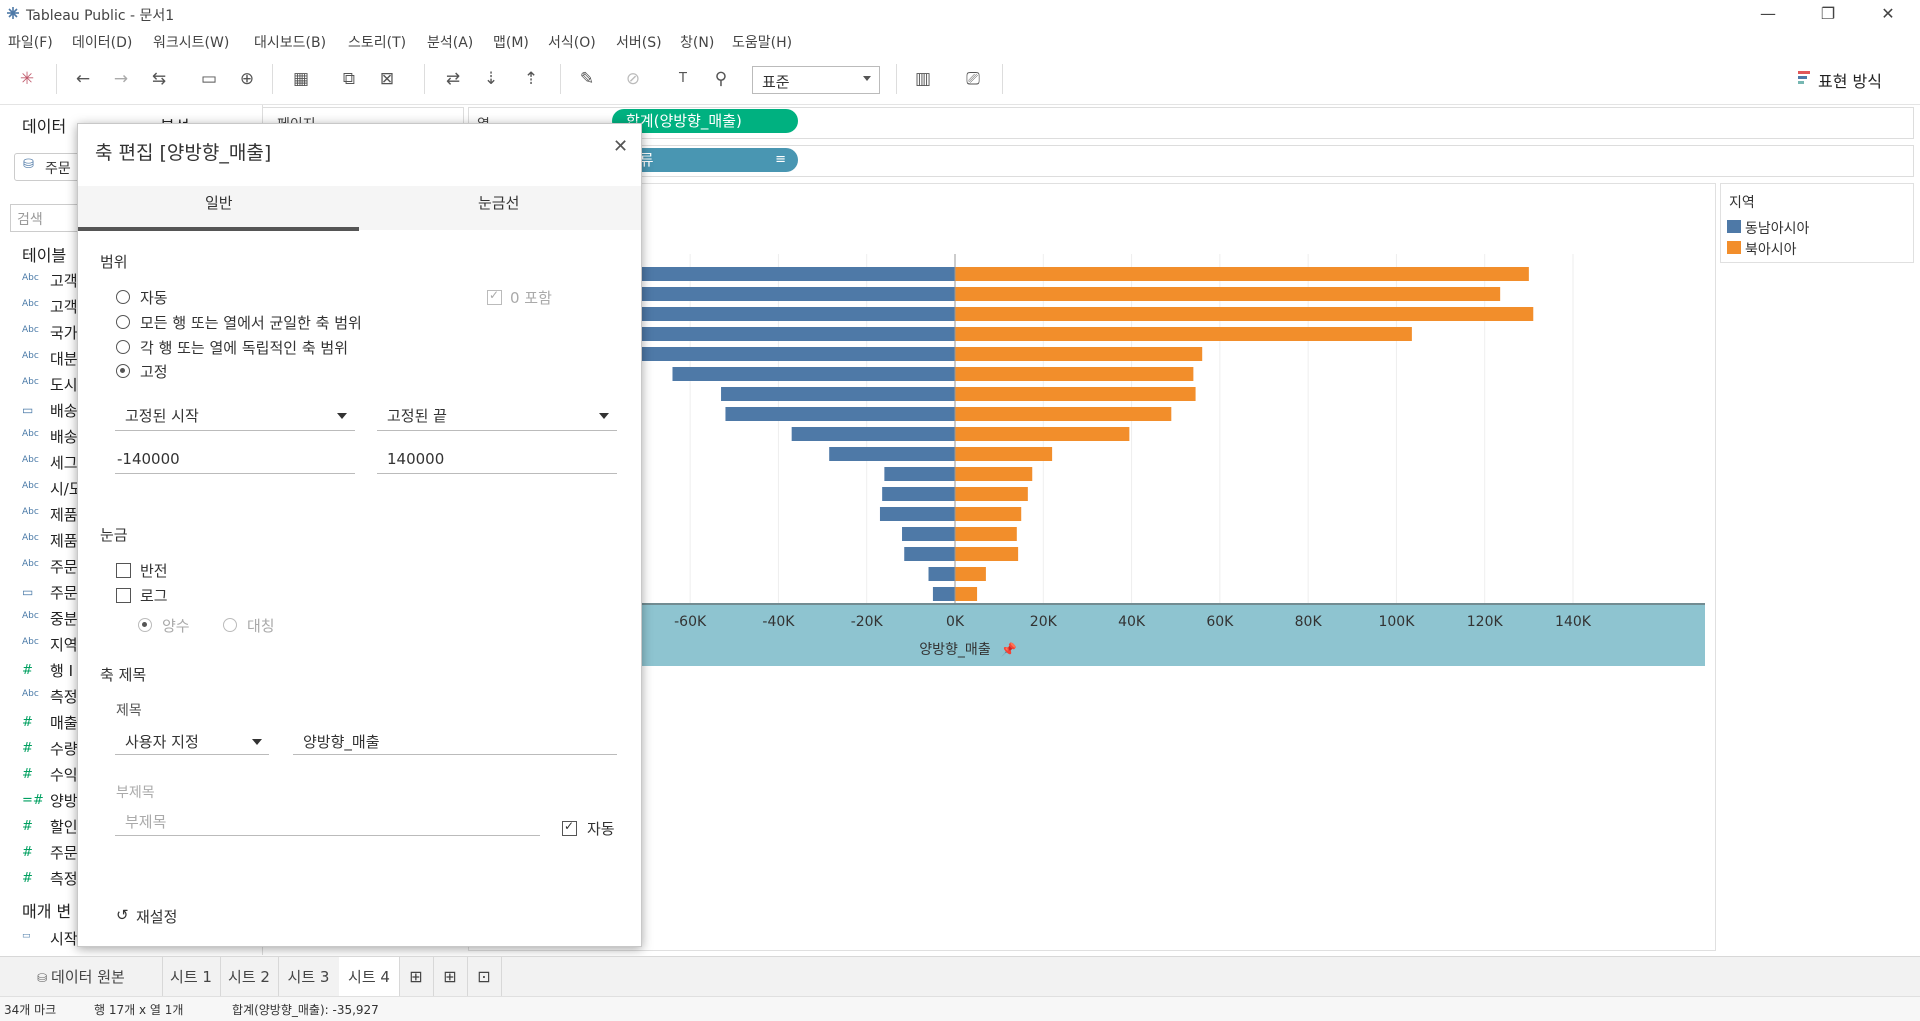 This screenshot has width=1920, height=1021. What do you see at coordinates (923, 79) in the screenshot?
I see `show-cards-icon: ▥` at bounding box center [923, 79].